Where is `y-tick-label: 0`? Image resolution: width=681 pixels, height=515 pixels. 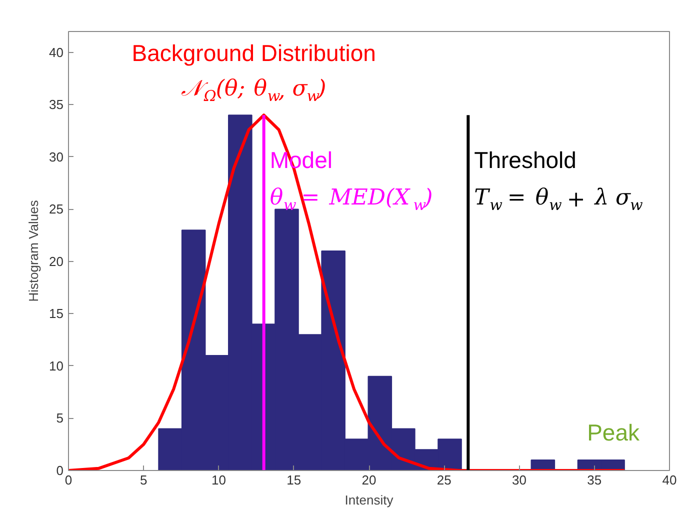
y-tick-label: 0 is located at coordinates (60, 470).